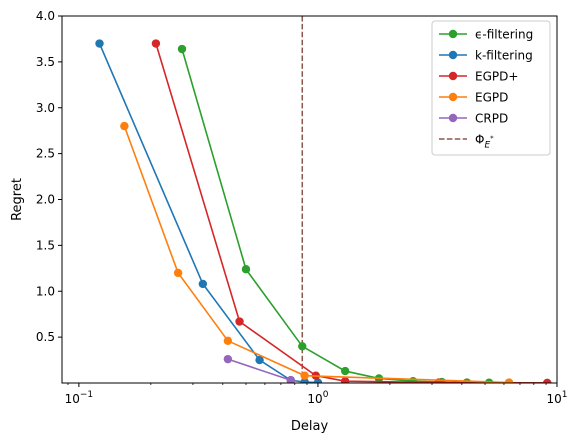  I want to click on x-axis-ticks: 10⁻¹ 10⁰ 10¹, so click(316, 394).